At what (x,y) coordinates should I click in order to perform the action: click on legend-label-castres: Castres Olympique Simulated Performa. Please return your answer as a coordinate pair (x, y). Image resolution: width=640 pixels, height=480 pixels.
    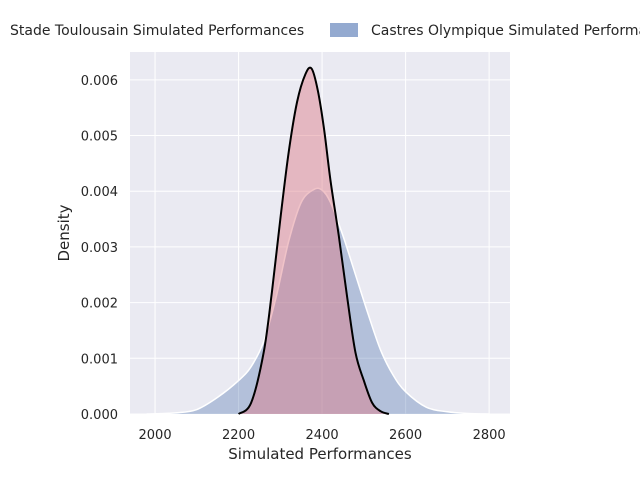
    Looking at the image, I should click on (505, 31).